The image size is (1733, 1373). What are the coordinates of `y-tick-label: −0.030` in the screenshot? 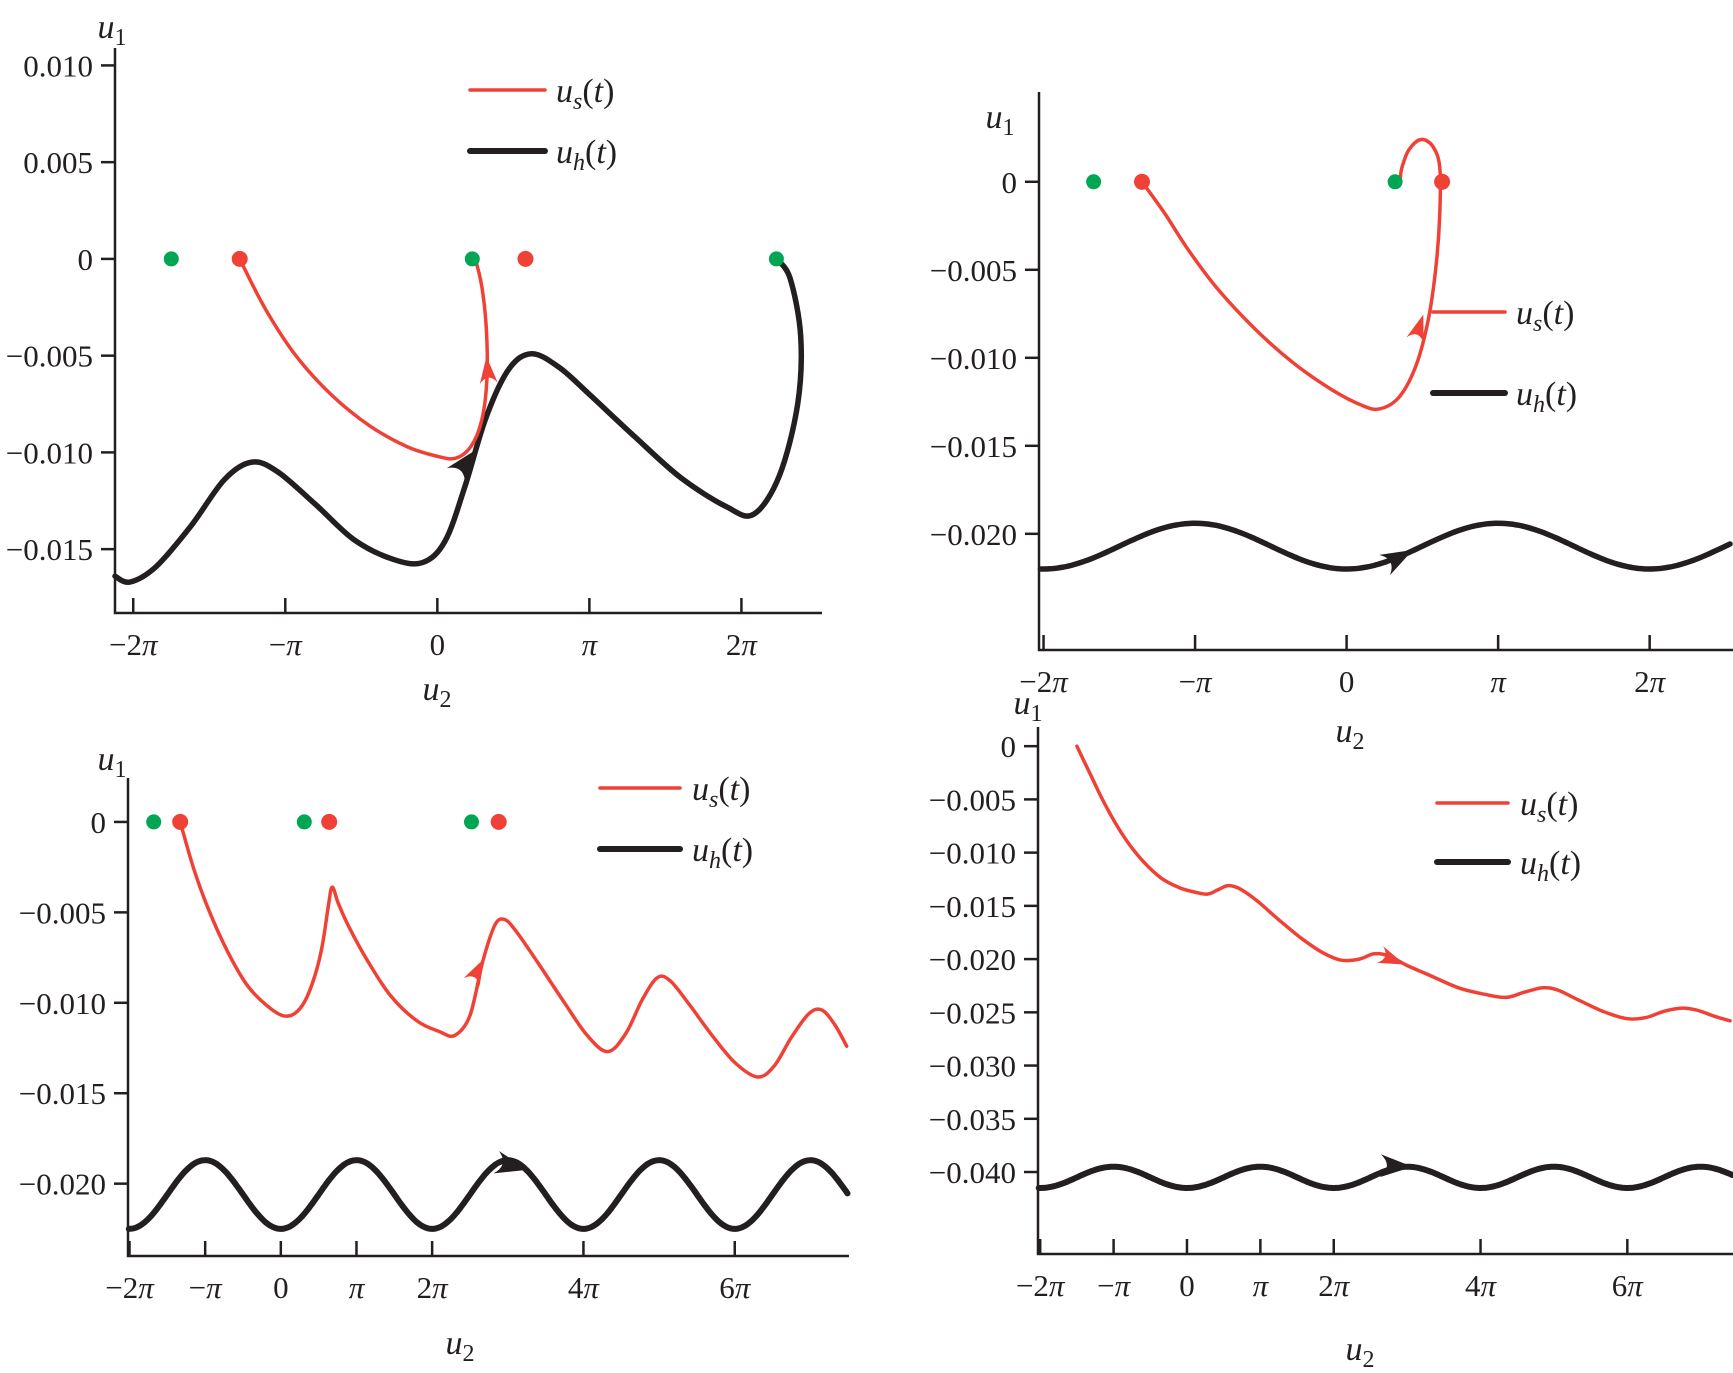 It's located at (972, 1066).